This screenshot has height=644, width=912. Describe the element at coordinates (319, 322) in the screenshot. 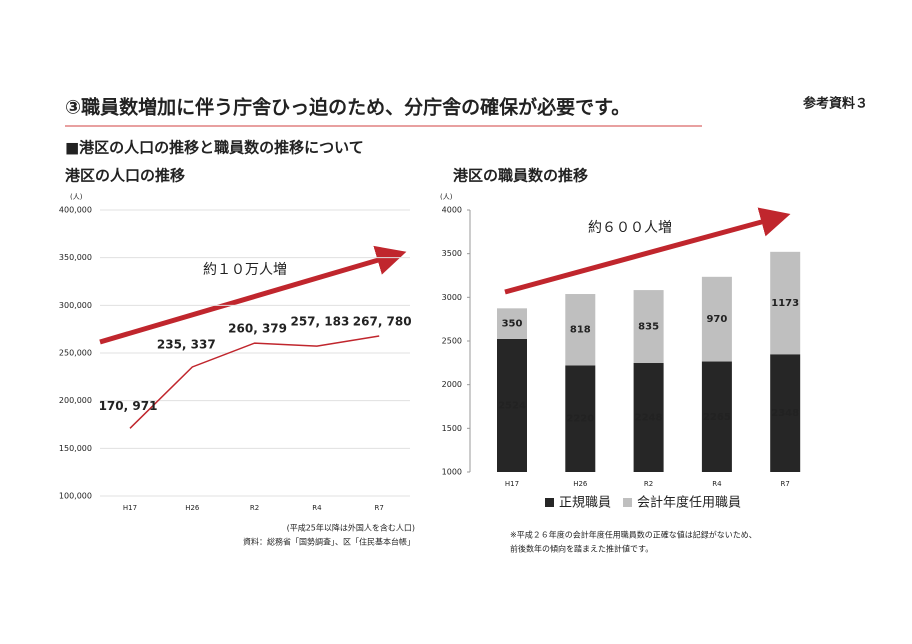

I see `data-label: 257, 183` at that location.